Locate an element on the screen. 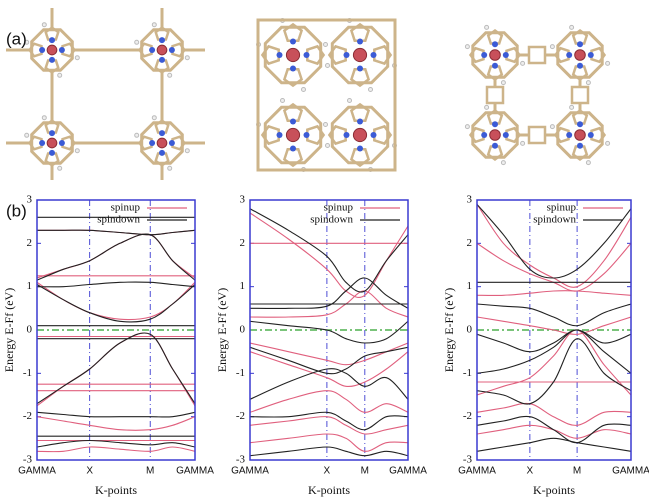 This screenshot has width=649, height=502. legend-label: spinup is located at coordinates (339, 208).